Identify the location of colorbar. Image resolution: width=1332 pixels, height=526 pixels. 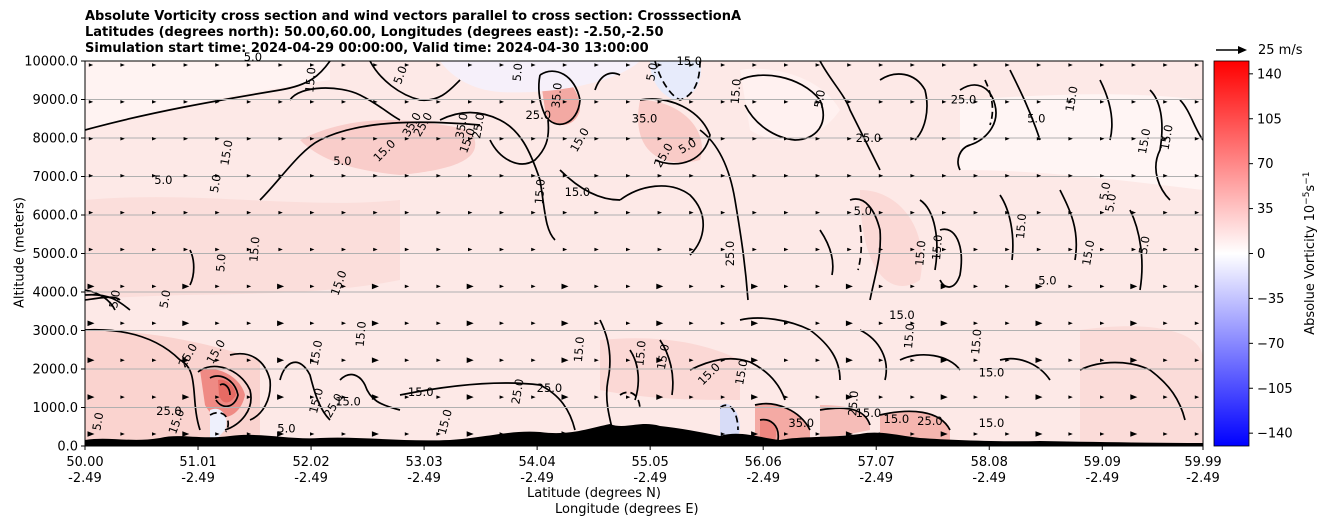
(1231, 253).